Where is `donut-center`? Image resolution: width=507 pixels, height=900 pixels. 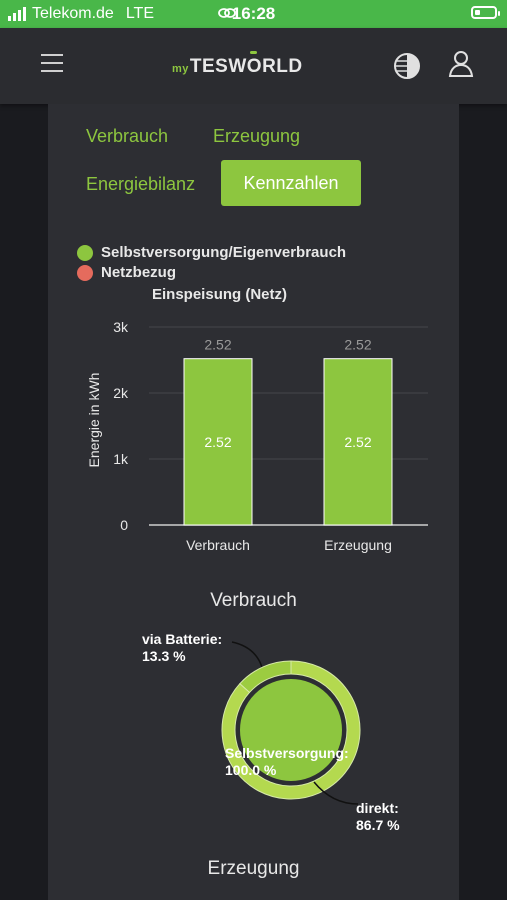
donut-center is located at coordinates (291, 730).